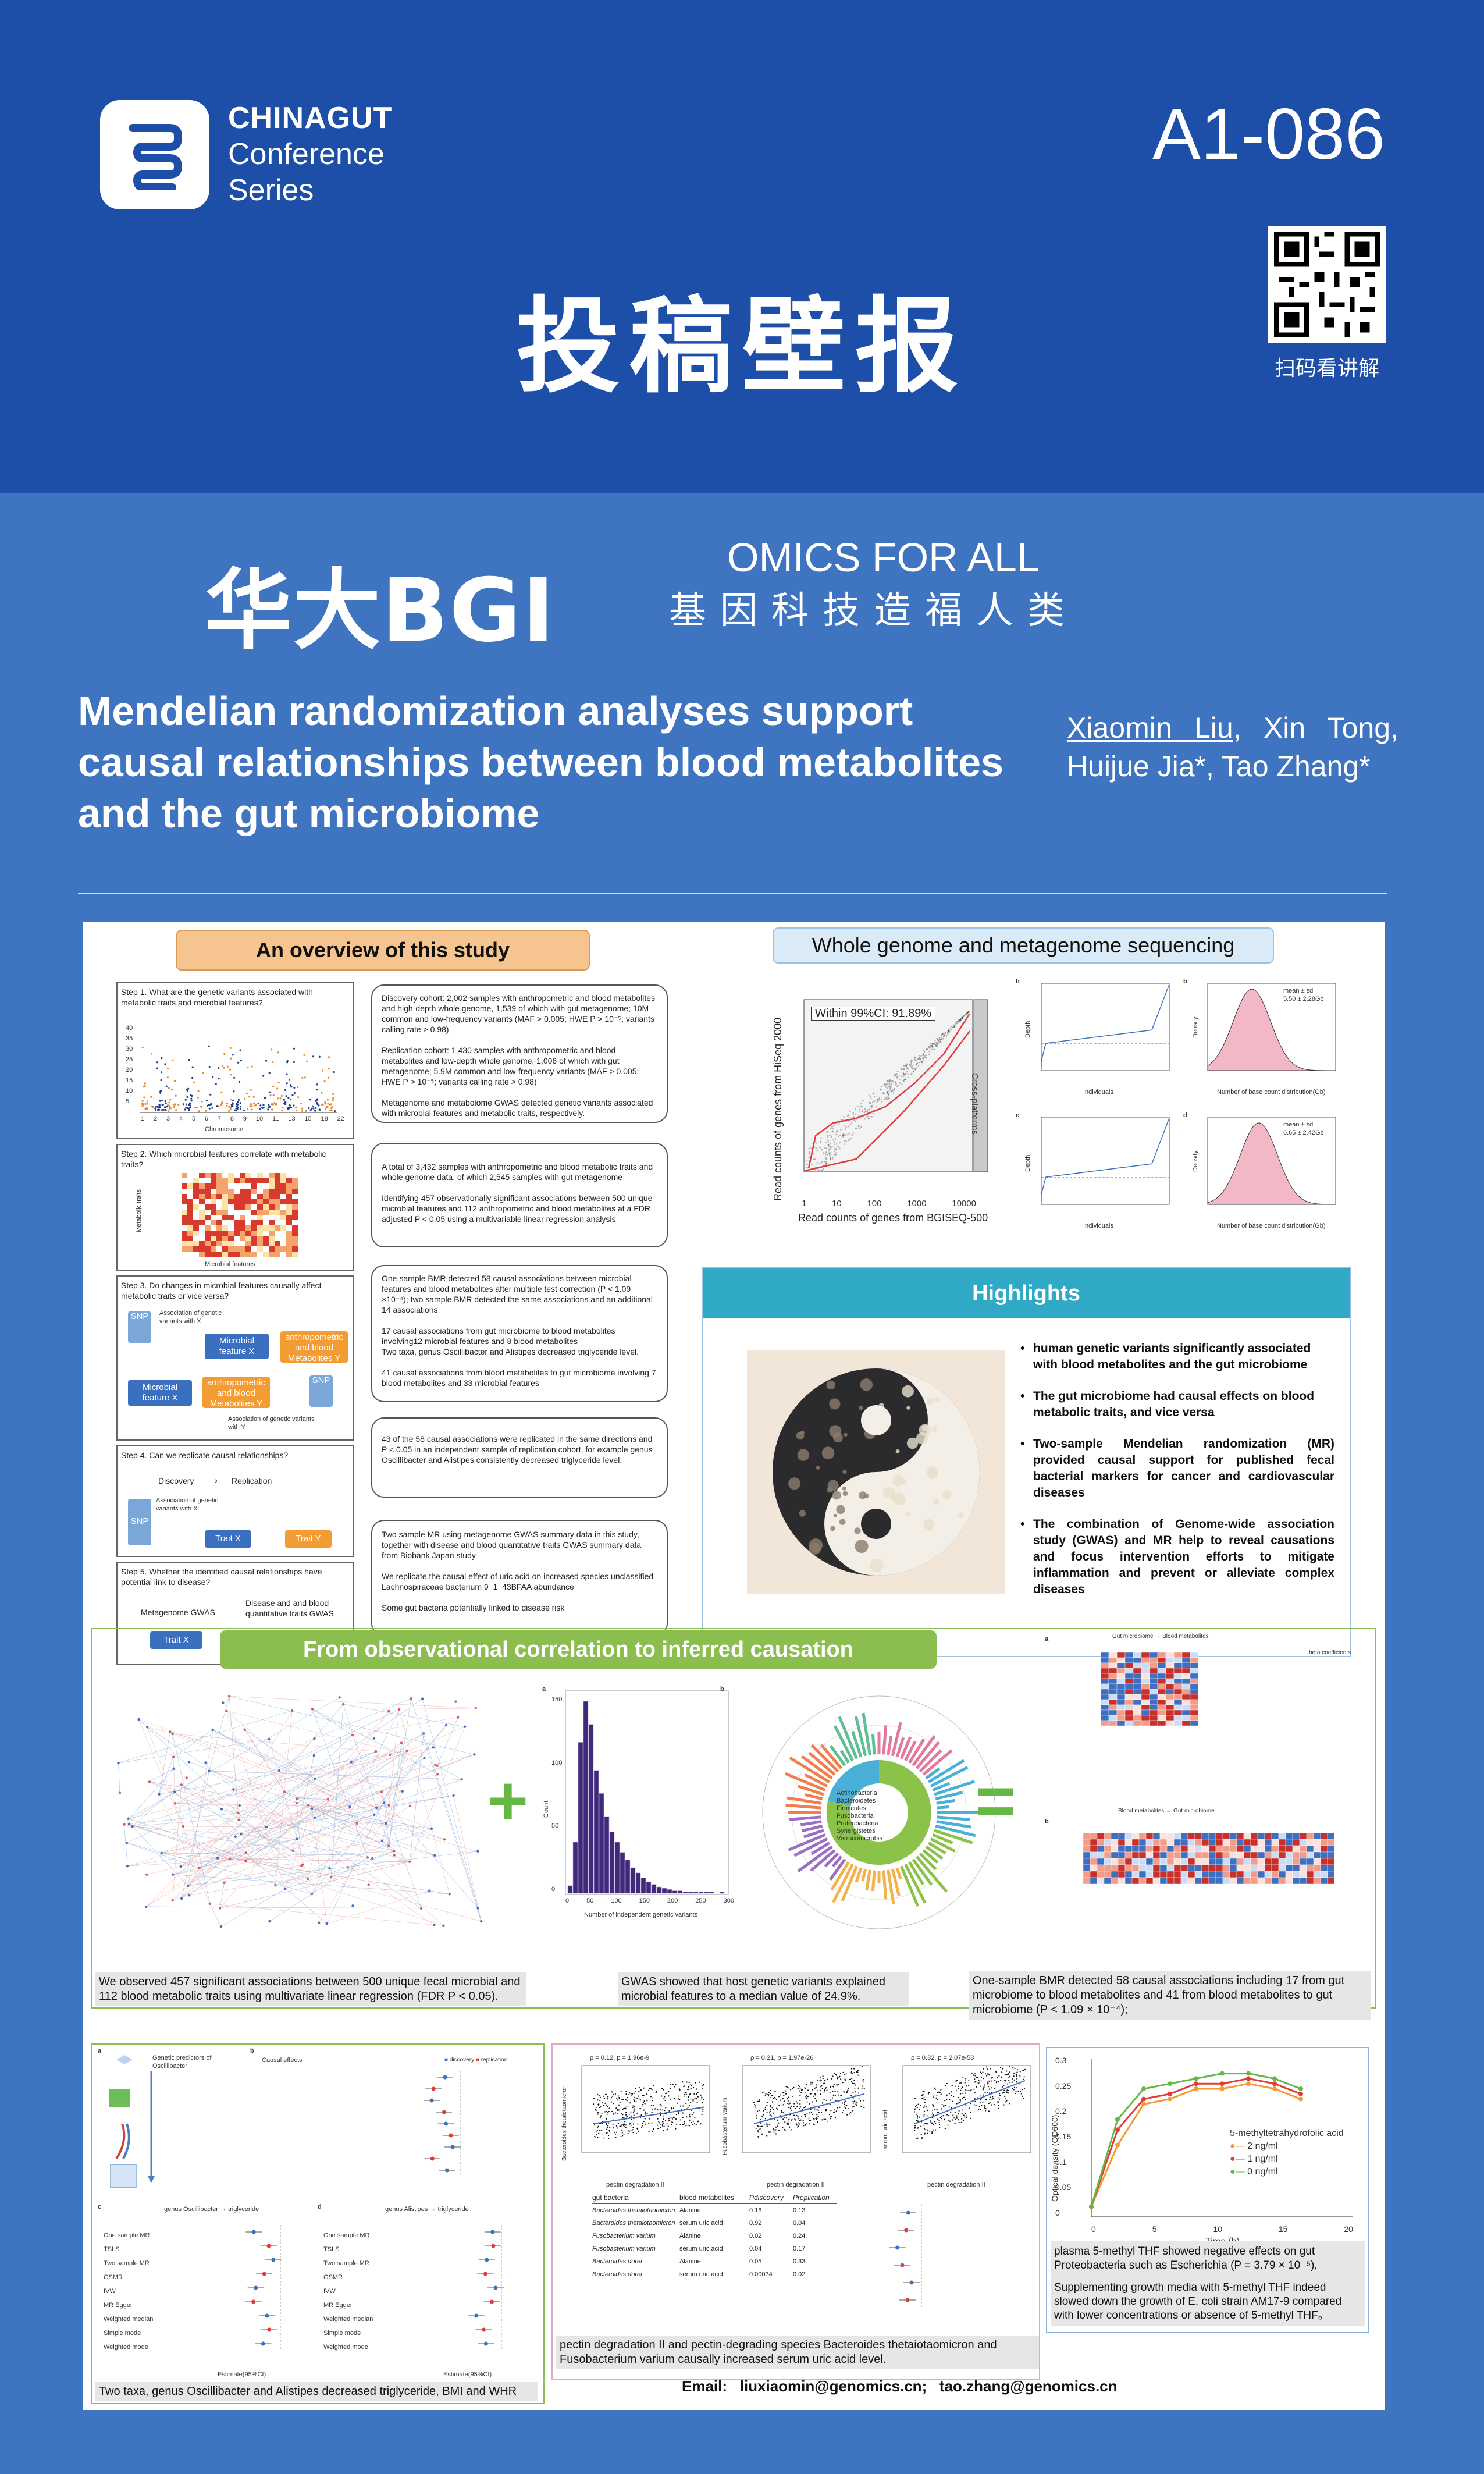 Image resolution: width=1484 pixels, height=2474 pixels. What do you see at coordinates (857, 1793) in the screenshot?
I see `legend-item: Actinobacteria` at bounding box center [857, 1793].